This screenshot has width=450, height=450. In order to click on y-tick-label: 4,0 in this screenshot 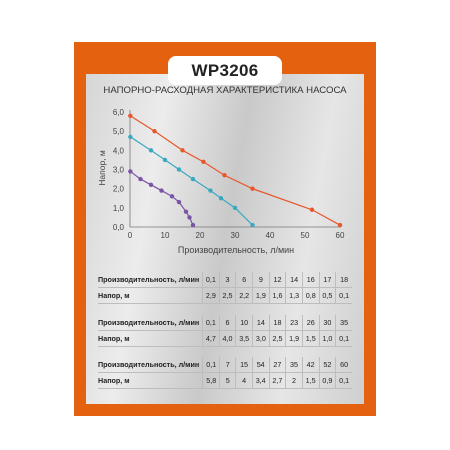, I will do `click(119, 150)`.